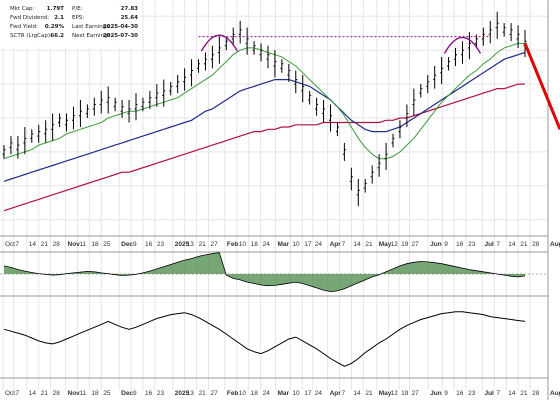 The height and width of the screenshot is (400, 560). Describe the element at coordinates (233, 244) in the screenshot. I see `x-tick-label: Feb` at that location.